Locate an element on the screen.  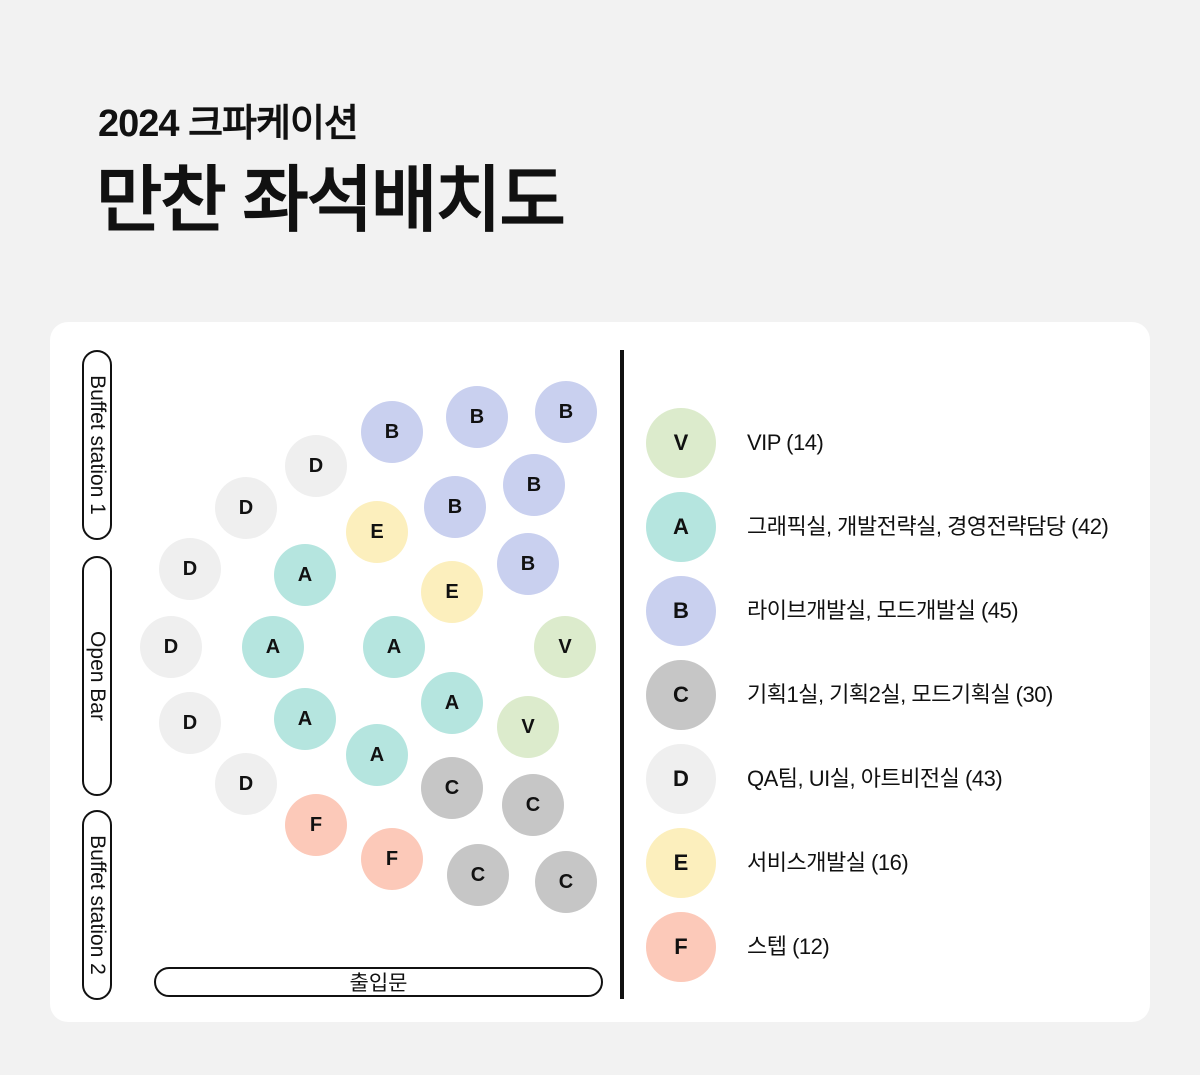
event-subtitle: 2024 크파케이션 is located at coordinates (228, 124).